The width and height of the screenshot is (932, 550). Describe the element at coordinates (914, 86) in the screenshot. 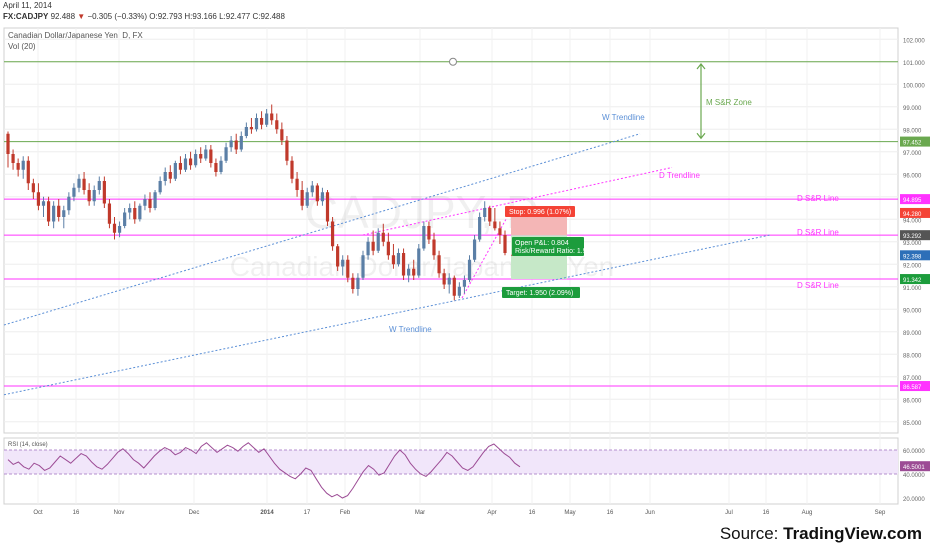

I see `price-tick-label: 100.000` at that location.